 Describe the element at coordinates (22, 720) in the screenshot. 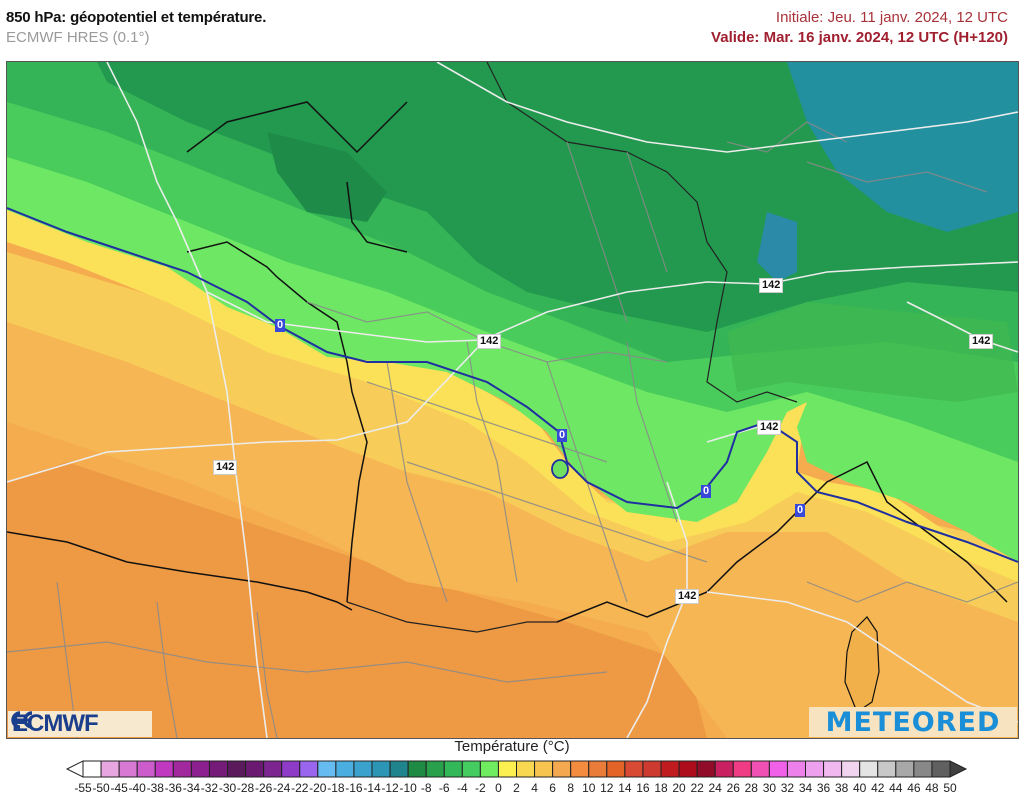

I see `ecmwf-mark-icon` at that location.